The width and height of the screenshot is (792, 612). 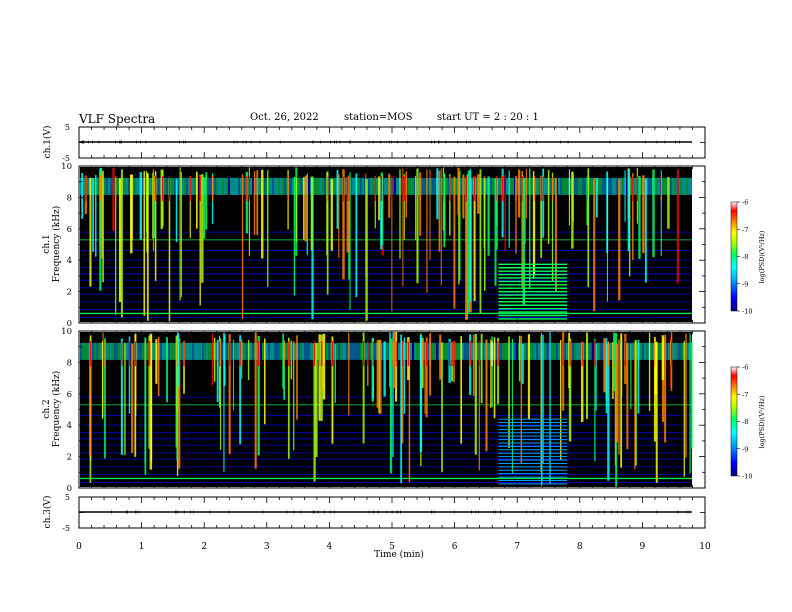 I want to click on figure-title: VLF Spectra, so click(x=117, y=119).